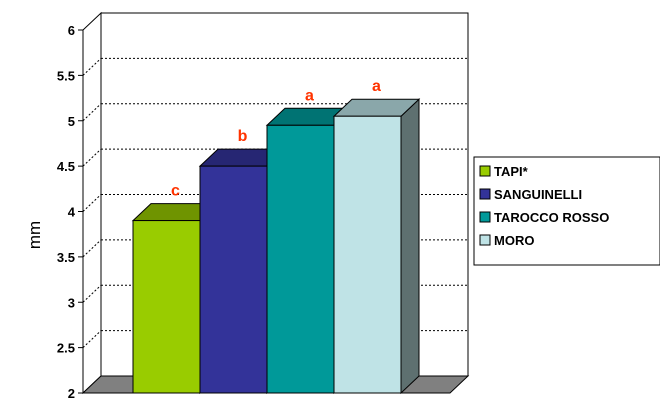 The width and height of the screenshot is (660, 399). I want to click on y-axis-ticks: 2 2.5 3 3.5 4 4.5 5 5.5 6, so click(70, 211).